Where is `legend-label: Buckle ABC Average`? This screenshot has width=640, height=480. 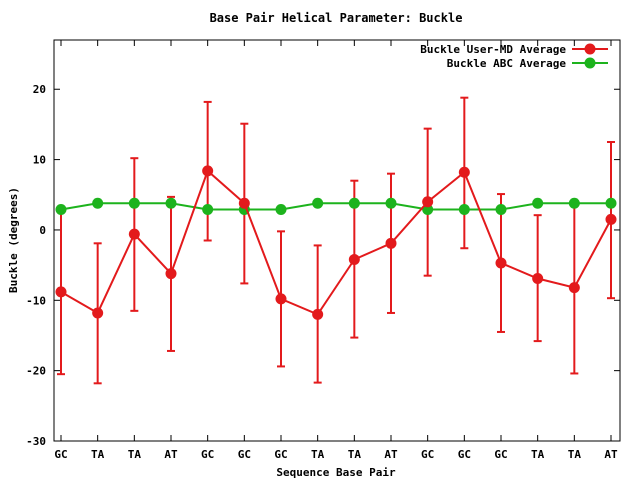 legend-label: Buckle ABC Average is located at coordinates (507, 63).